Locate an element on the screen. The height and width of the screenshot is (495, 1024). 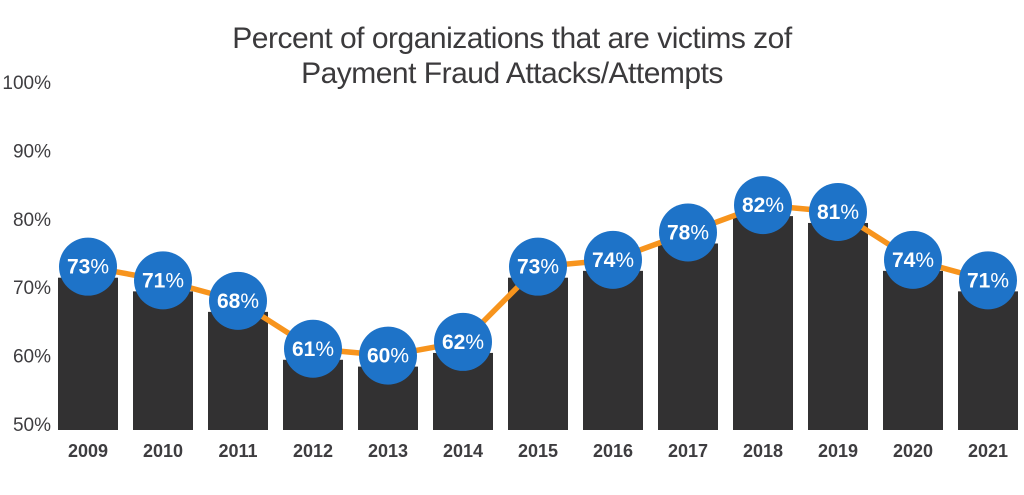
data-point-circle-2019 is located at coordinates (838, 211).